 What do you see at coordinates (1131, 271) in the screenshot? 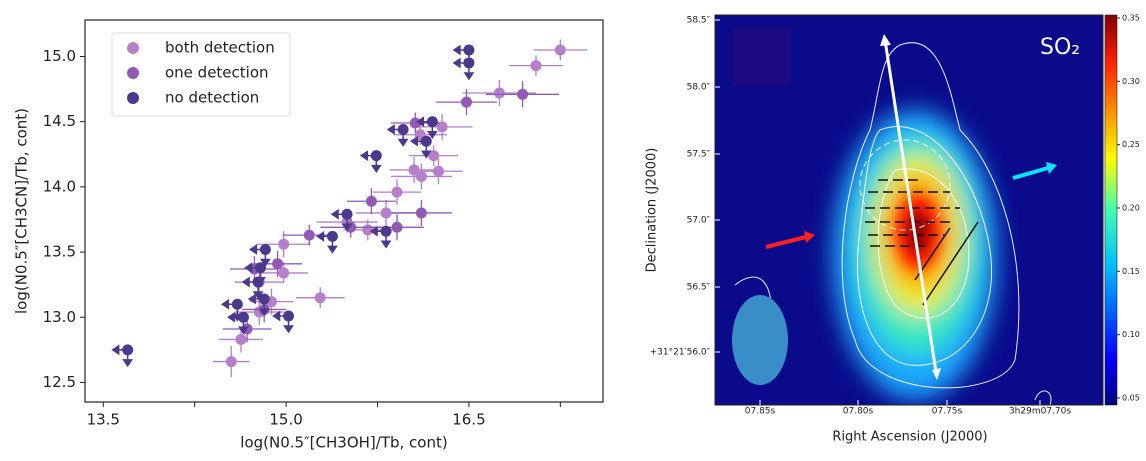
I see `colorbar-tick-label: 0.15` at bounding box center [1131, 271].